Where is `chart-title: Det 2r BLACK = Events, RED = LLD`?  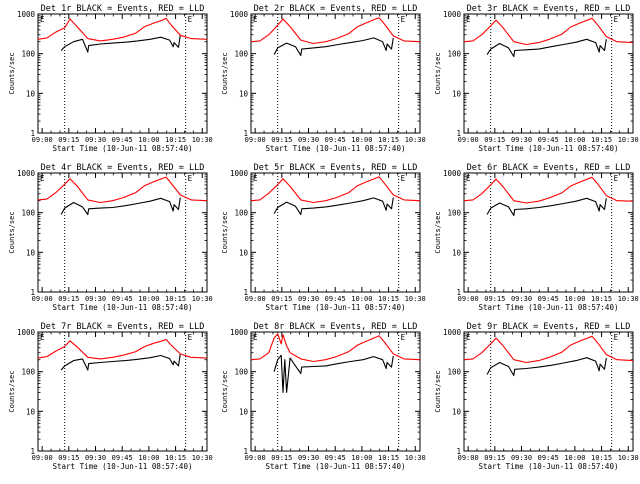 chart-title: Det 2r BLACK = Events, RED = LLD is located at coordinates (336, 9).